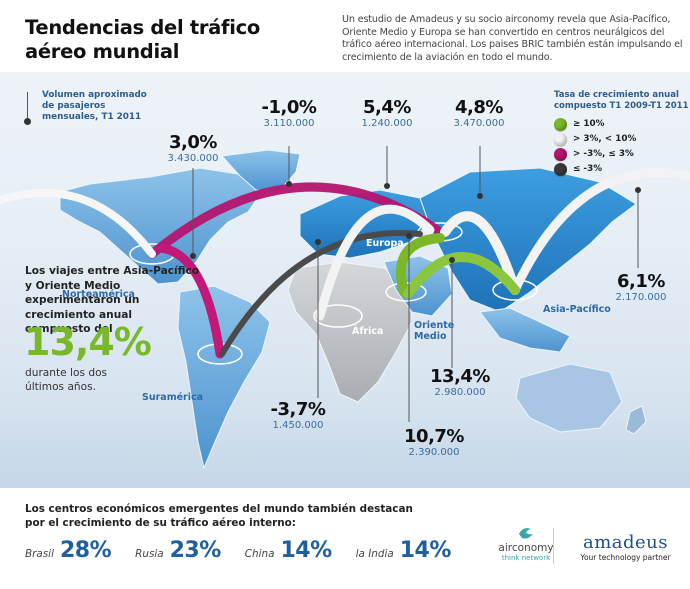 This screenshot has height=589, width=690. Describe the element at coordinates (85, 550) in the screenshot. I see `bric-value-brasil: 28%` at that location.